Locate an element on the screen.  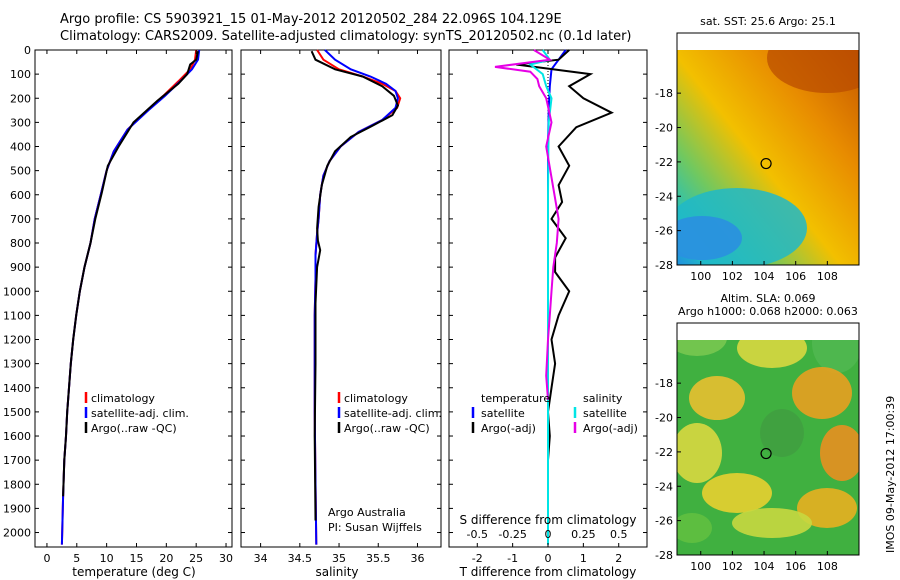
y-tick-label: 200 is located at coordinates (20, 98).